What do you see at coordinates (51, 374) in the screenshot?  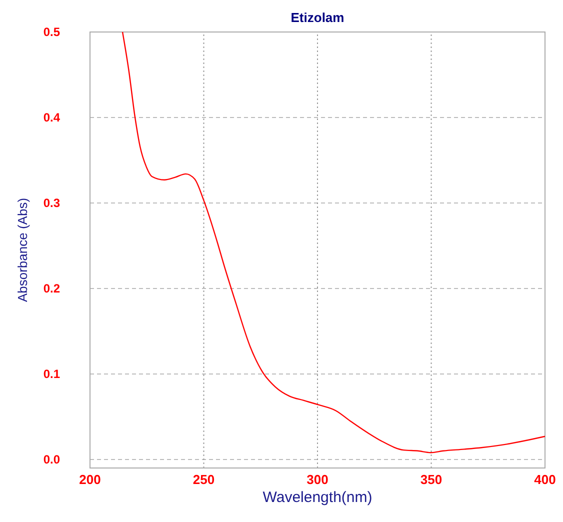 I see `y-tick-label: 0.1` at bounding box center [51, 374].